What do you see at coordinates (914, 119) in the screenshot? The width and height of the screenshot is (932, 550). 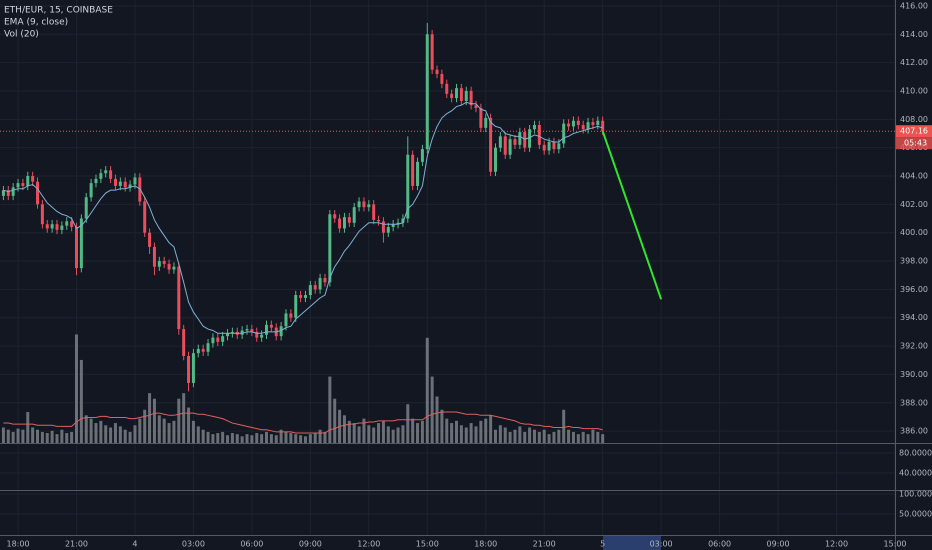 I see `y-tick-label: 408.00` at bounding box center [914, 119].